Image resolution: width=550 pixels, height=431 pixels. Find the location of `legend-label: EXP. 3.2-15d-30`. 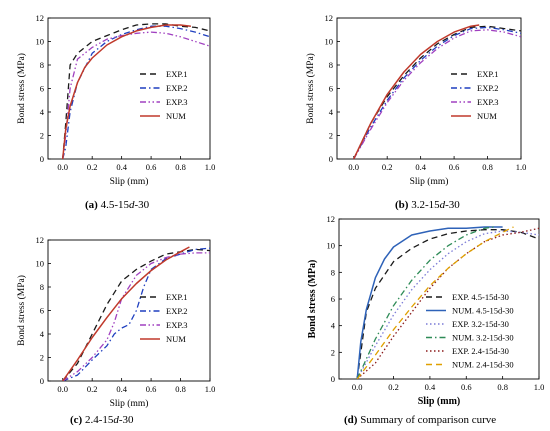

legend-label: EXP. 3.2-15d-30 is located at coordinates (480, 324).